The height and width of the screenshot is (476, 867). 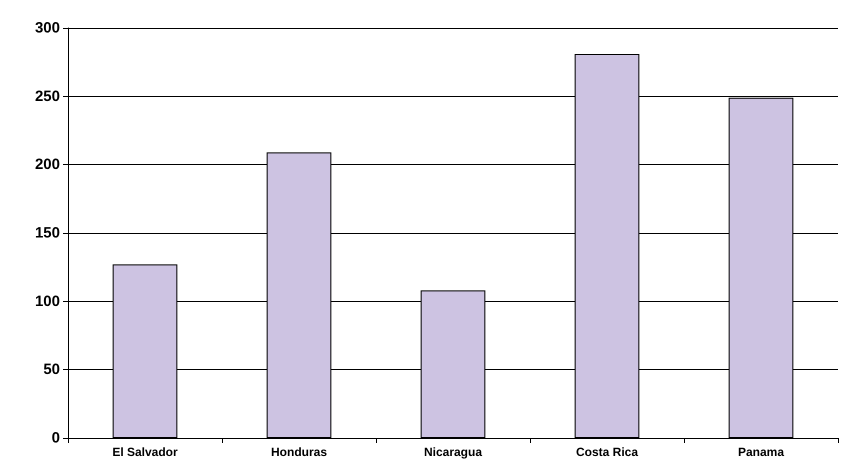 What do you see at coordinates (56, 438) in the screenshot?
I see `y-tick-label: 0` at bounding box center [56, 438].